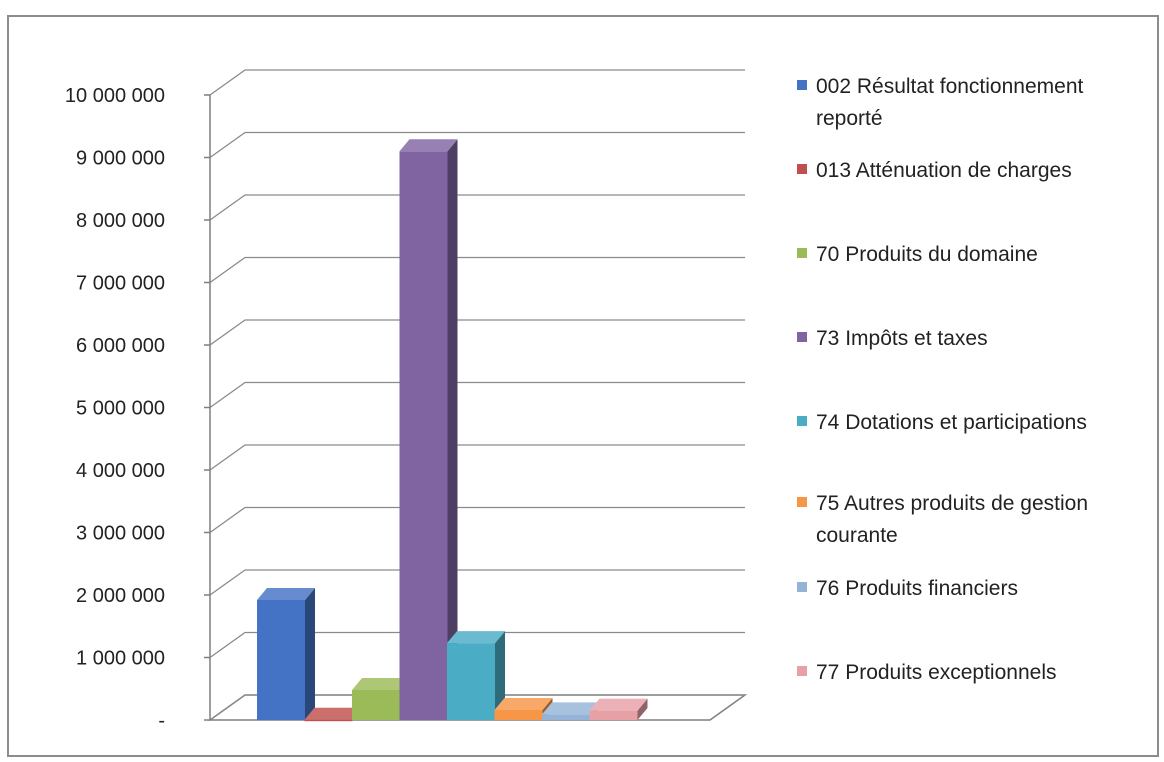 Image resolution: width=1164 pixels, height=762 pixels. Describe the element at coordinates (950, 86) in the screenshot. I see `legend-label: 002 Résultat fonctionnement` at that location.